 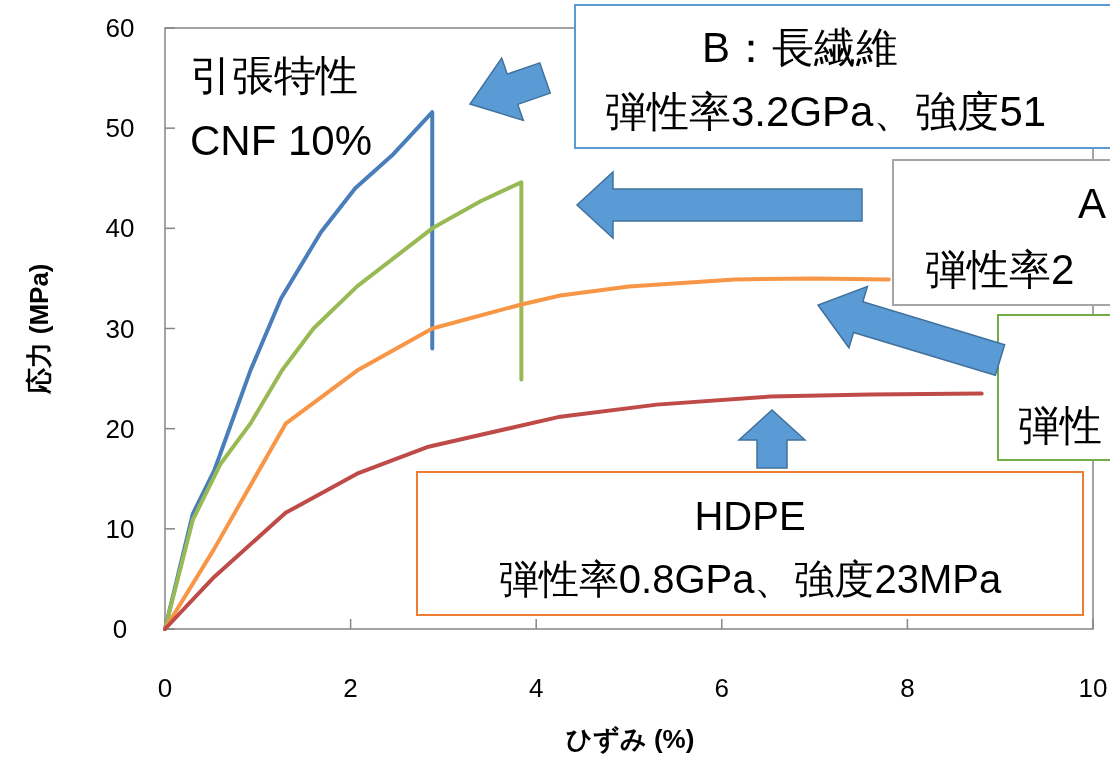 I want to click on annotation: 弾性率2, so click(x=1000, y=269).